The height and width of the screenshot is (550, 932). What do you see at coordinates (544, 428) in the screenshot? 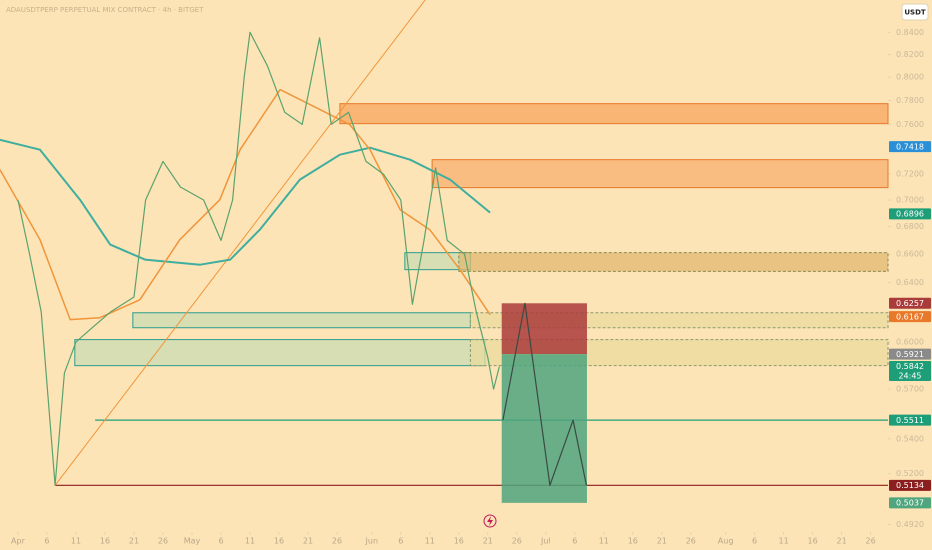
I see `target-zone` at bounding box center [544, 428].